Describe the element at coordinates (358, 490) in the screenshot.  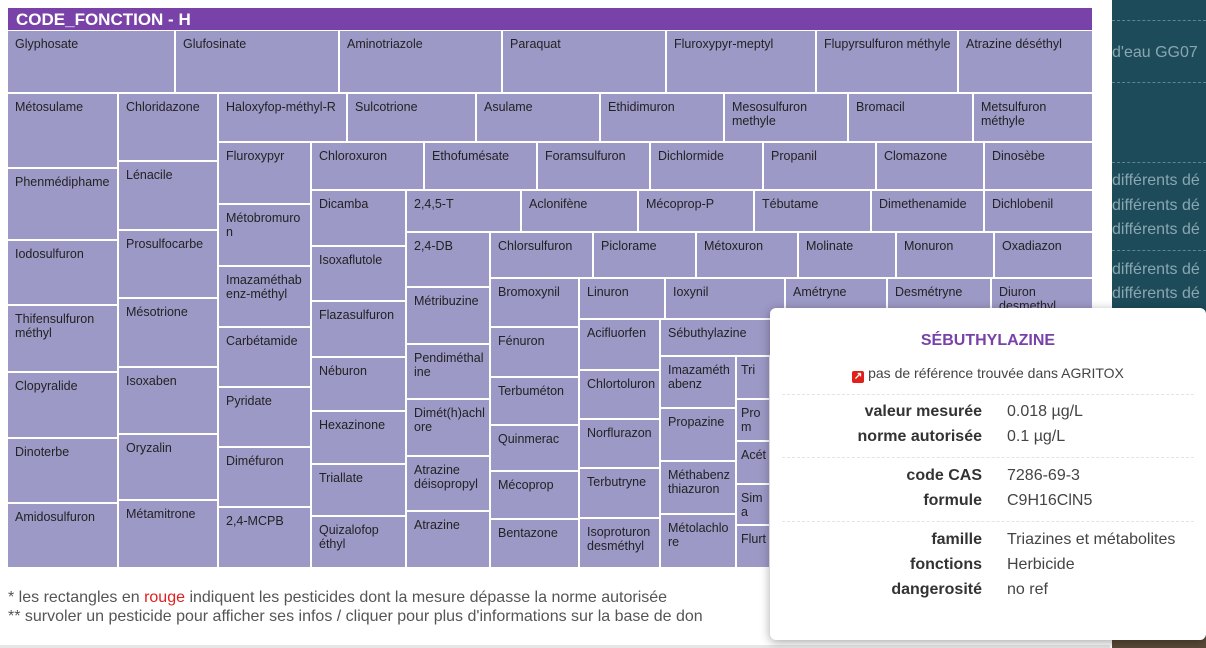
I see `treemap-cell: Triallate` at that location.